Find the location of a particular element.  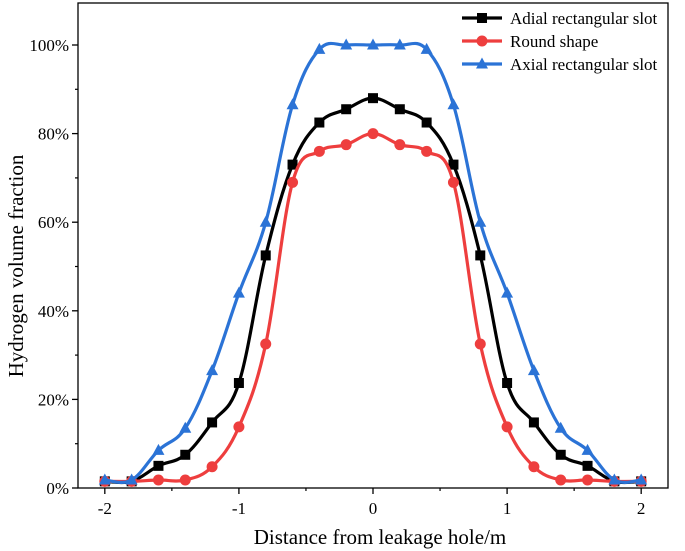

x-tick-label: -1 is located at coordinates (239, 508).